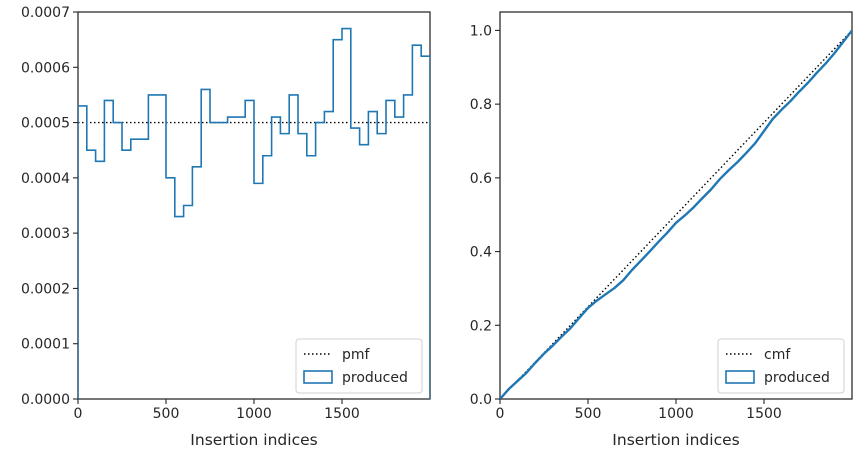  What do you see at coordinates (481, 179) in the screenshot?
I see `y-tick-label: 0.6` at bounding box center [481, 179].